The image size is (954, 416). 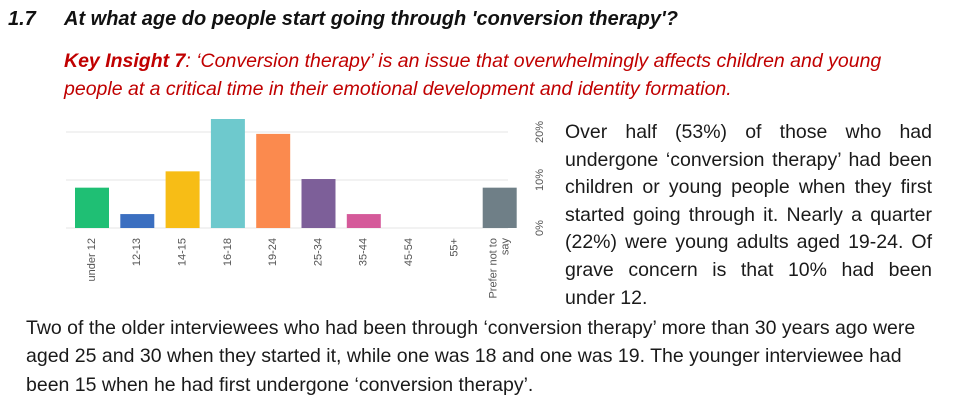 I want to click on category-label: 25-34, so click(x=318, y=252).